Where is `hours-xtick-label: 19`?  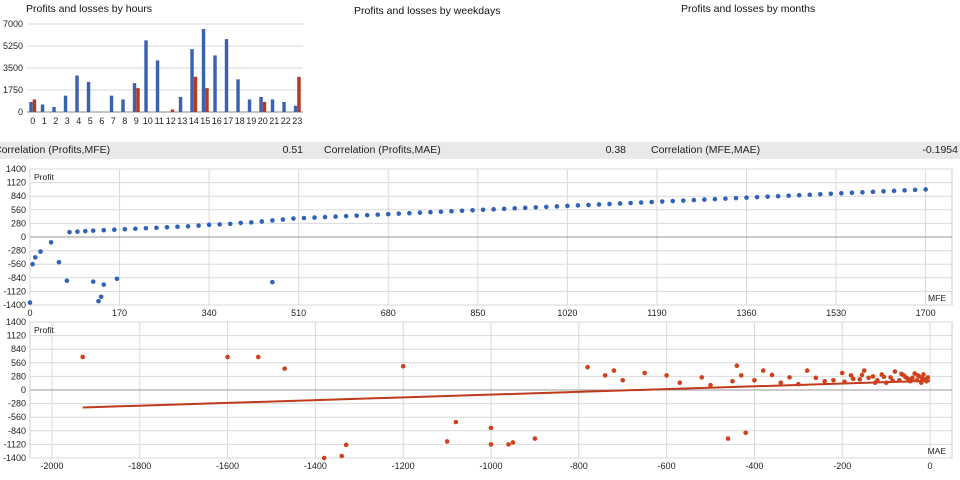 hours-xtick-label: 19 is located at coordinates (251, 121).